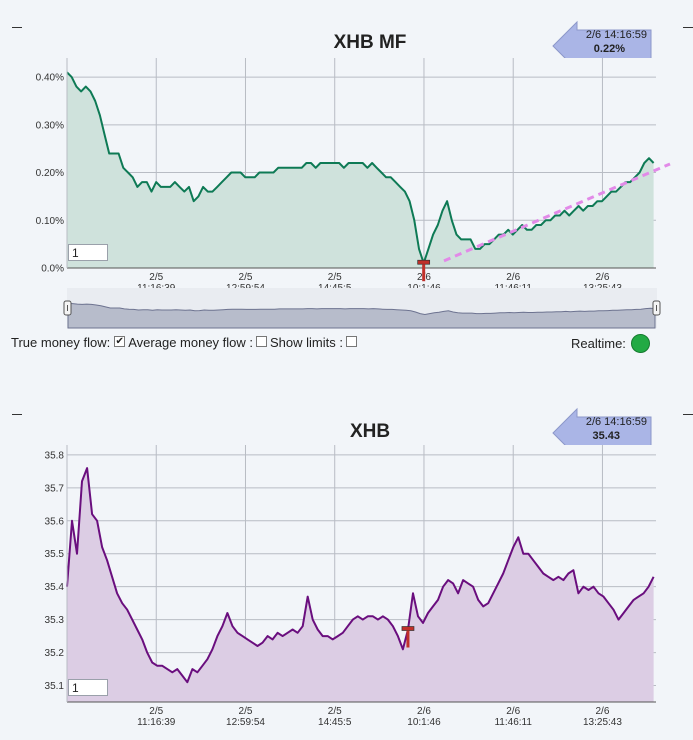 The image size is (693, 740). I want to click on true-money-flow-label: True money flow:, so click(61, 342).